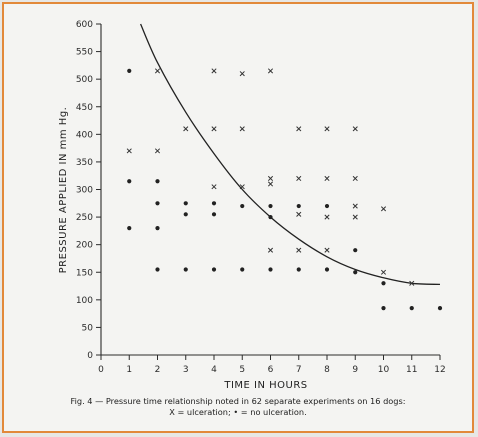 The image size is (478, 437). I want to click on y-tick-label: 400, so click(84, 135).